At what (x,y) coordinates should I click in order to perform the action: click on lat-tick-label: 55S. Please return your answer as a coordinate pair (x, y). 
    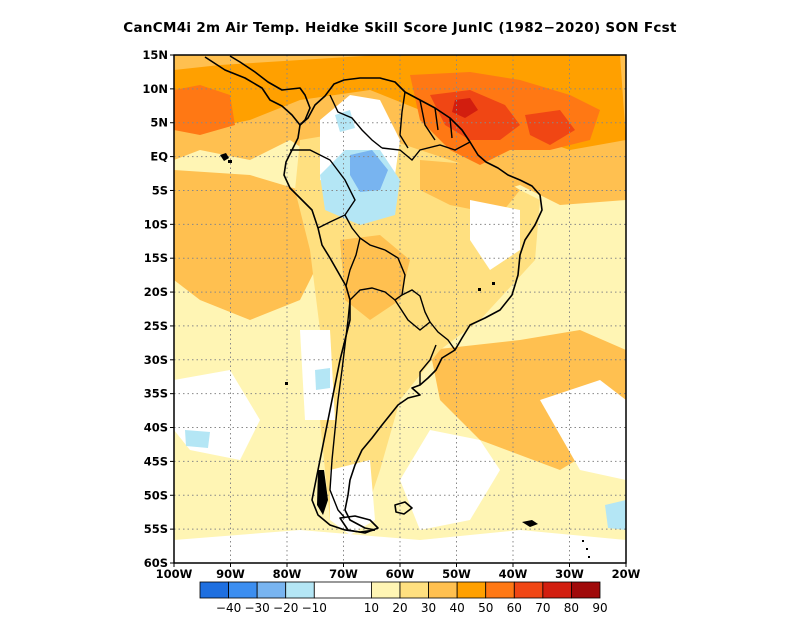
    Looking at the image, I should click on (156, 529).